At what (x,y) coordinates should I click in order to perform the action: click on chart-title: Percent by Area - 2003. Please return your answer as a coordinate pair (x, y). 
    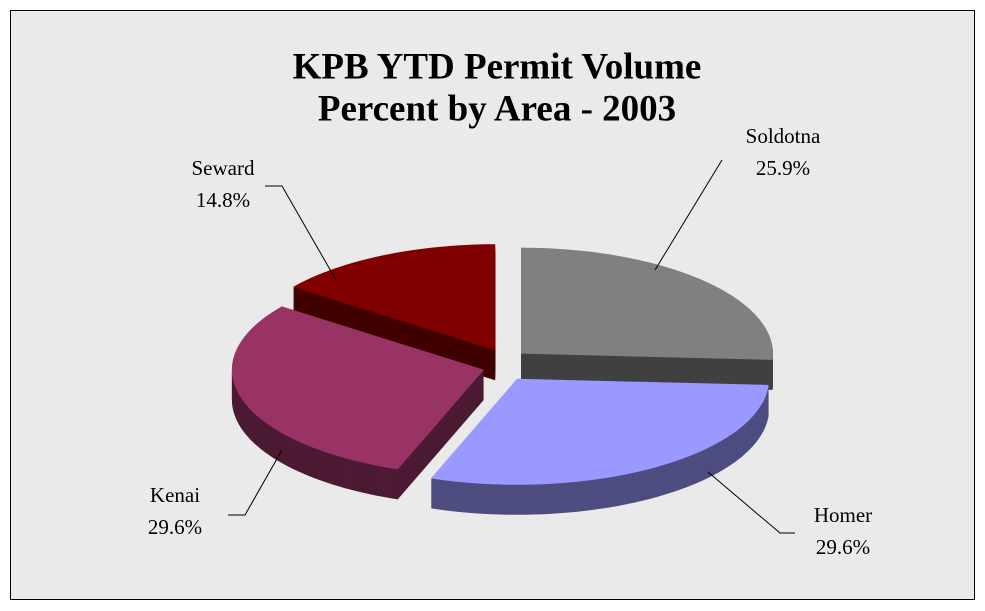
    Looking at the image, I should click on (497, 108).